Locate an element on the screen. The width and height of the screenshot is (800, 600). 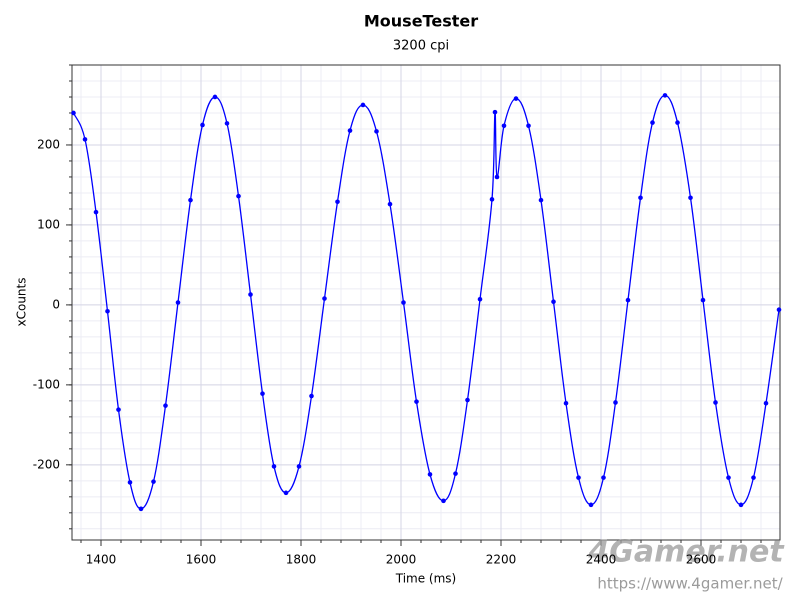
x-tick-label: 2200 is located at coordinates (501, 560).